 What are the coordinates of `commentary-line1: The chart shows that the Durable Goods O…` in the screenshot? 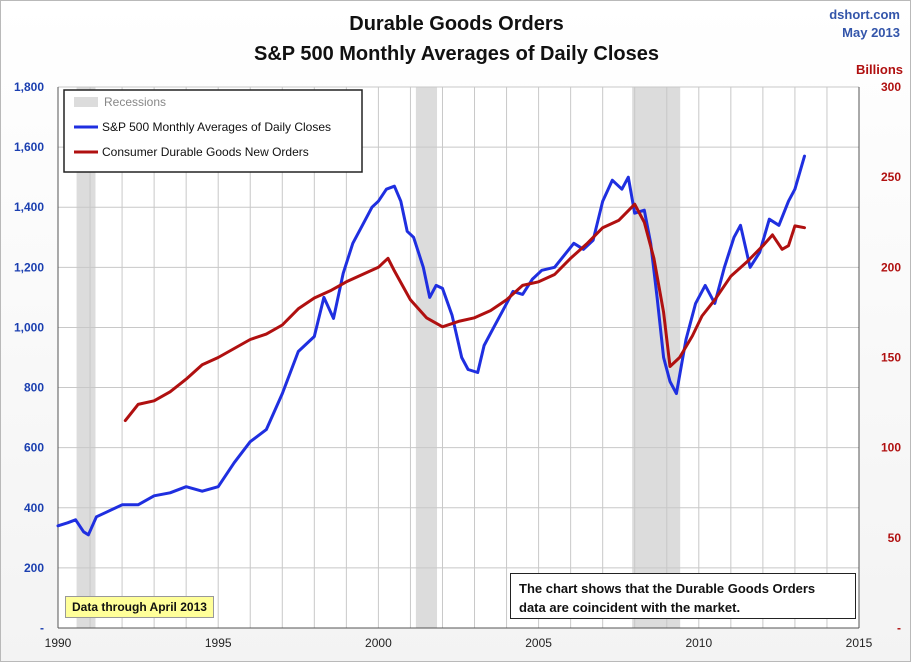 It's located at (667, 588).